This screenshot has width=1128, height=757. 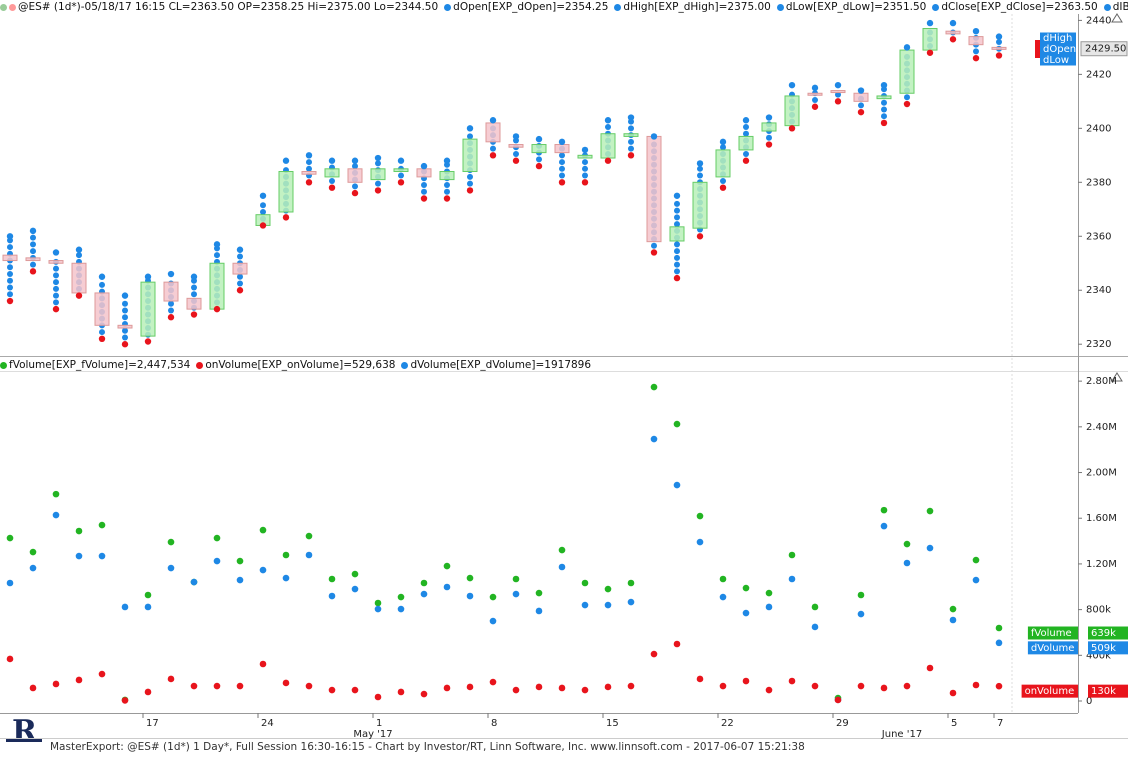 What do you see at coordinates (1105, 49) in the screenshot?
I see `last-price-label: 2429.50` at bounding box center [1105, 49].